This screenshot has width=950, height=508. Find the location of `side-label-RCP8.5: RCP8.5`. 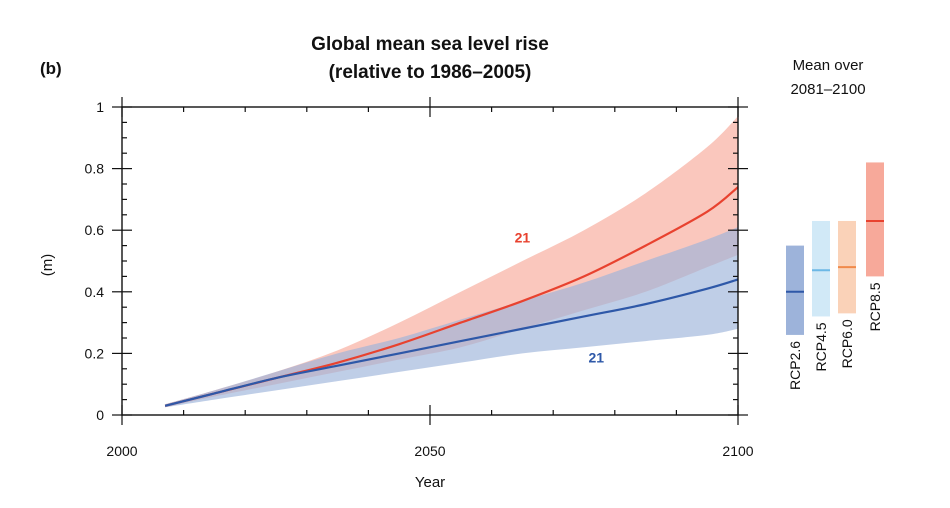

side-label-RCP8.5: RCP8.5 is located at coordinates (875, 306).